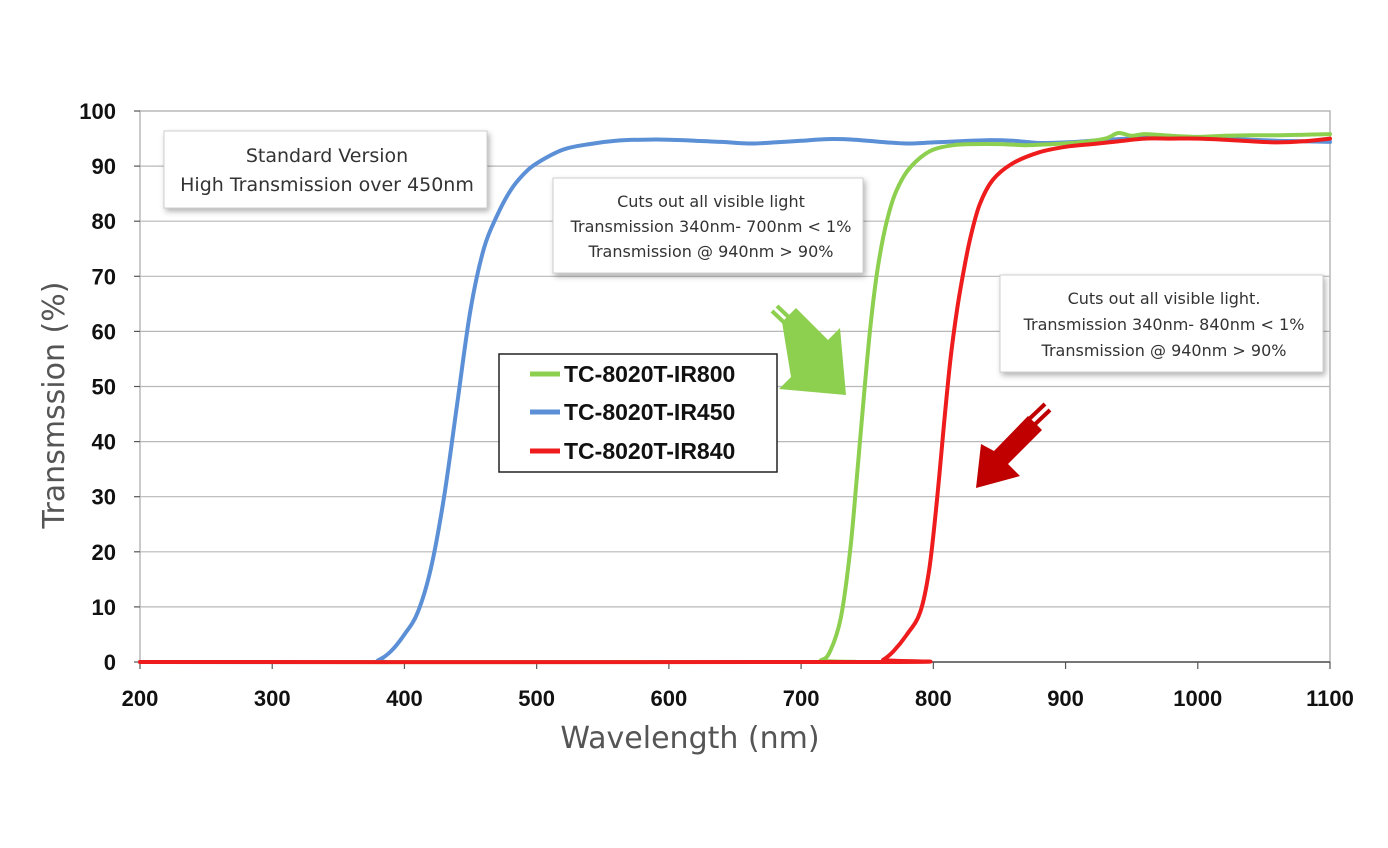 This screenshot has height=848, width=1388. What do you see at coordinates (738, 686) in the screenshot?
I see `x-axis-ticks: 200 300 400 500 600 700 800 900 1000 1100` at bounding box center [738, 686].